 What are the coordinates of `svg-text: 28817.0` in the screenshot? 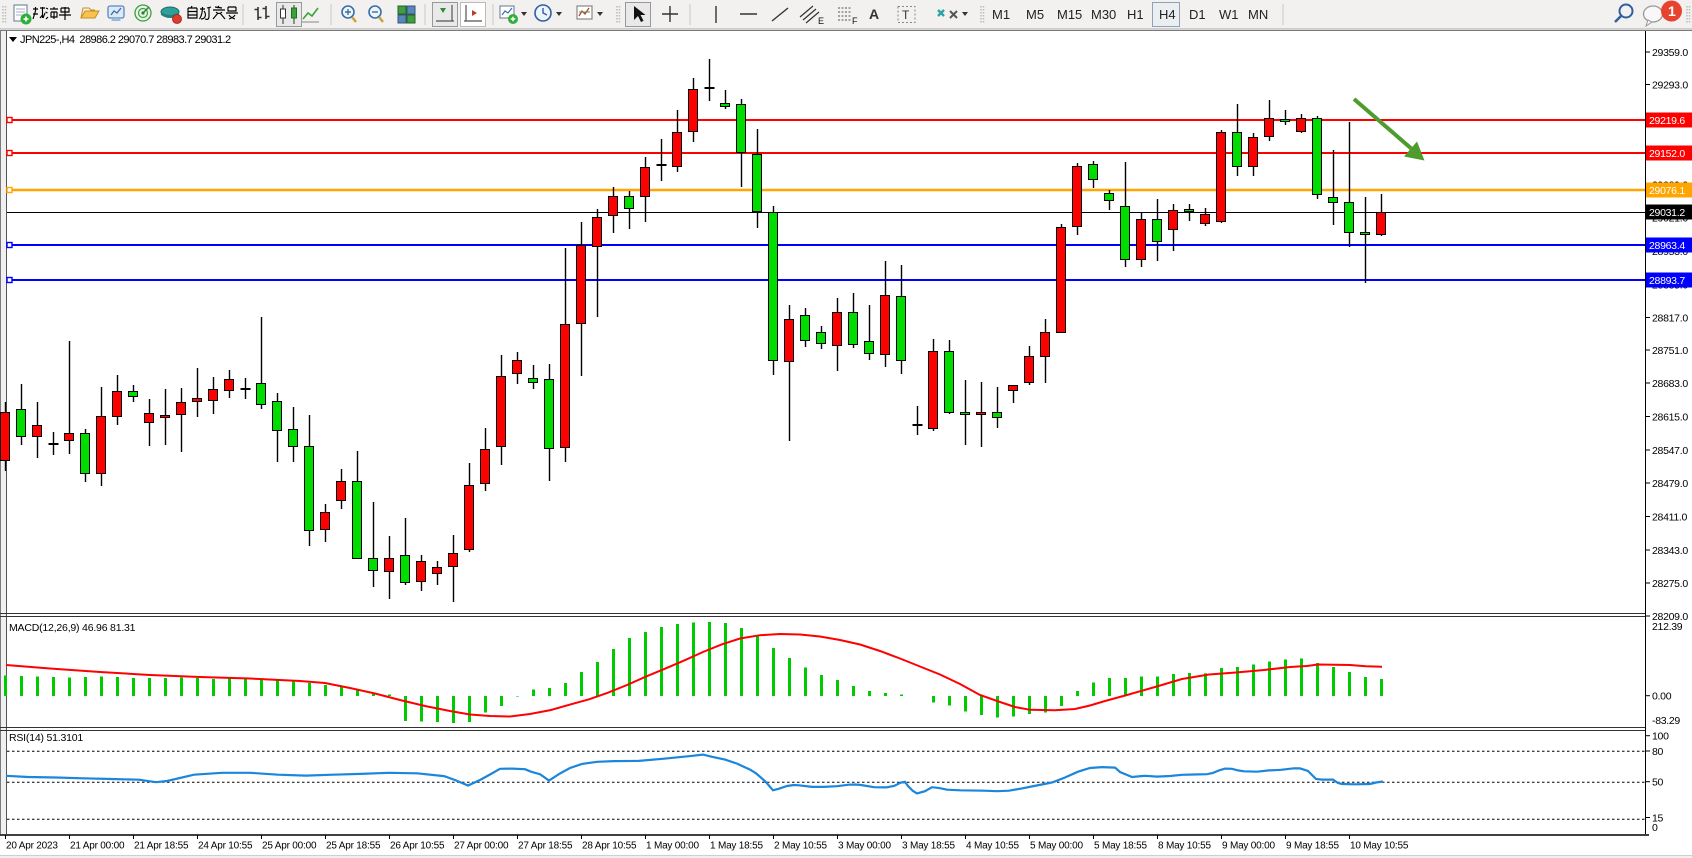 It's located at (1670, 319).